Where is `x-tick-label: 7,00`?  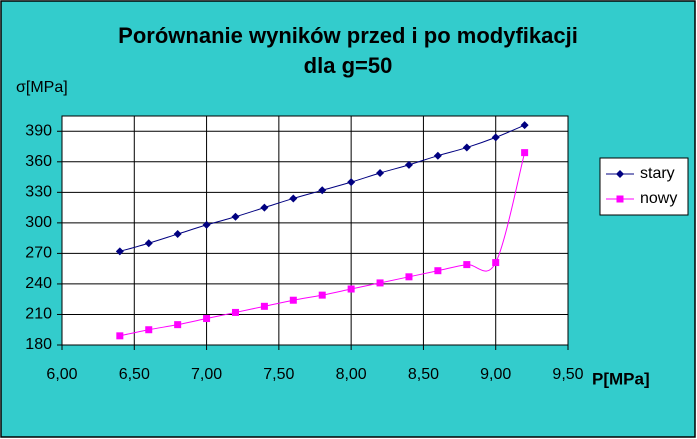 x-tick-label: 7,00 is located at coordinates (206, 374).